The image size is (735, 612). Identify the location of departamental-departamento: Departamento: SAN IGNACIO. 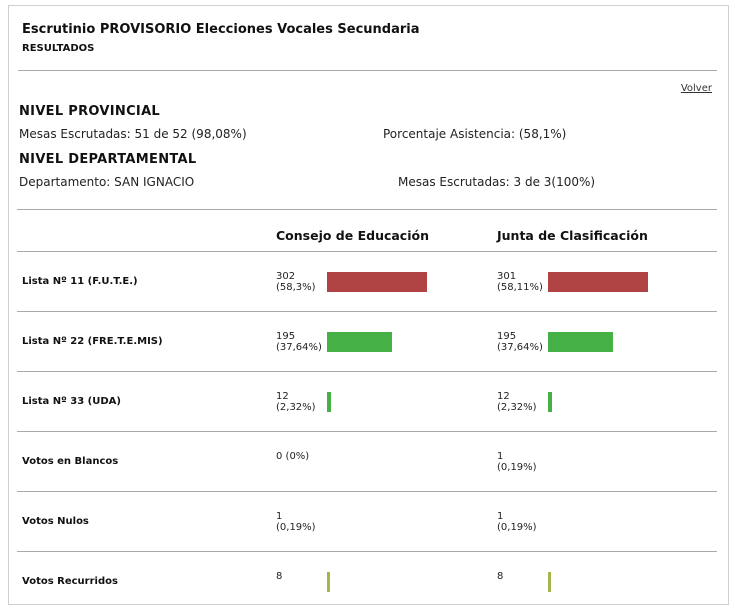
(107, 182).